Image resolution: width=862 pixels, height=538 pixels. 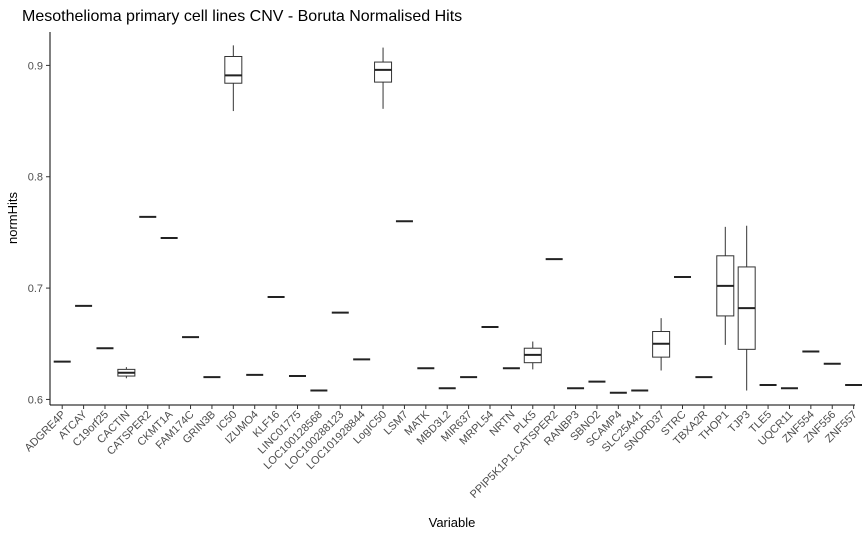 I want to click on y-tick-label: 0.7, so click(x=35, y=289).